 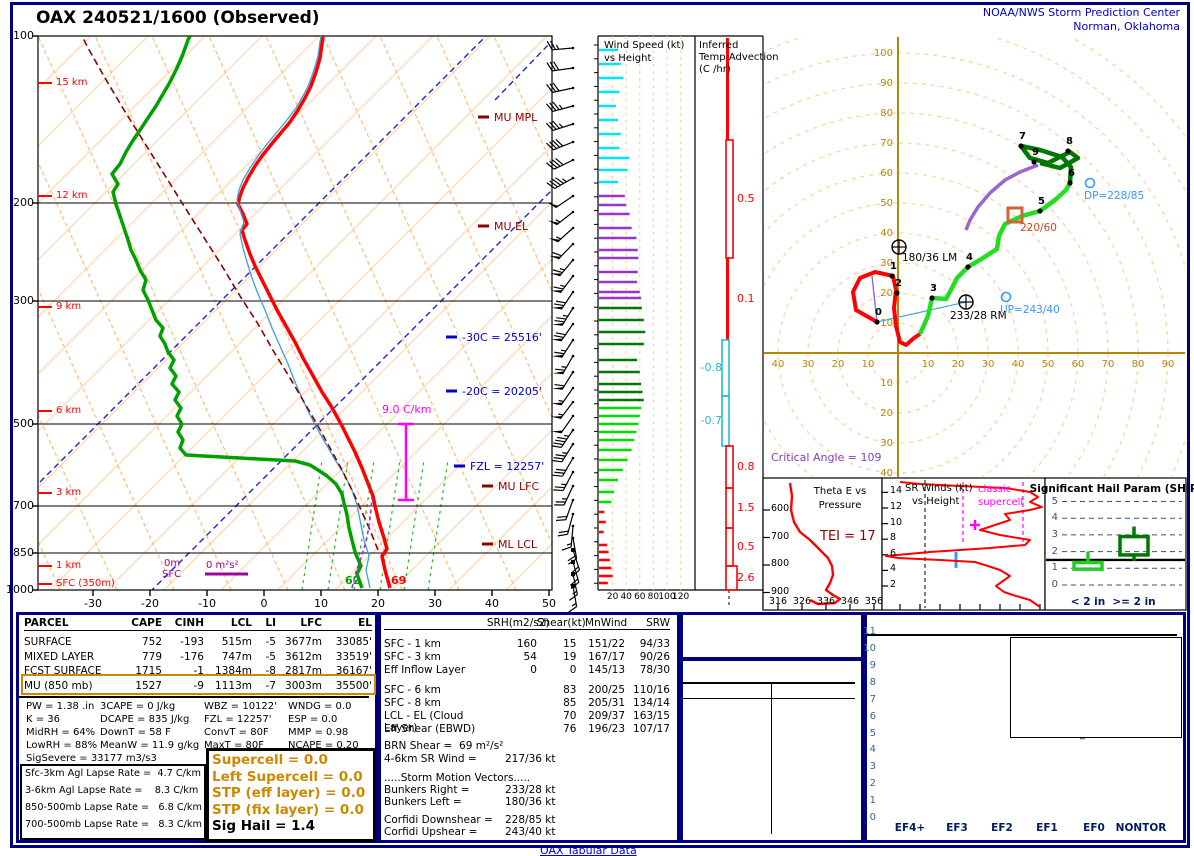 What do you see at coordinates (872, 801) in the screenshot?
I see `stp-y-label: 1` at bounding box center [872, 801].